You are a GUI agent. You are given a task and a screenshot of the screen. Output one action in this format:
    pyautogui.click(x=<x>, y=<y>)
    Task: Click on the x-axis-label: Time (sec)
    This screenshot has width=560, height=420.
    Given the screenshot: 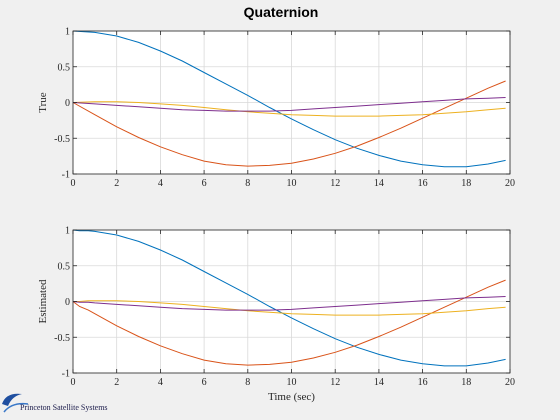 What is the action you would take?
    pyautogui.click(x=291, y=397)
    